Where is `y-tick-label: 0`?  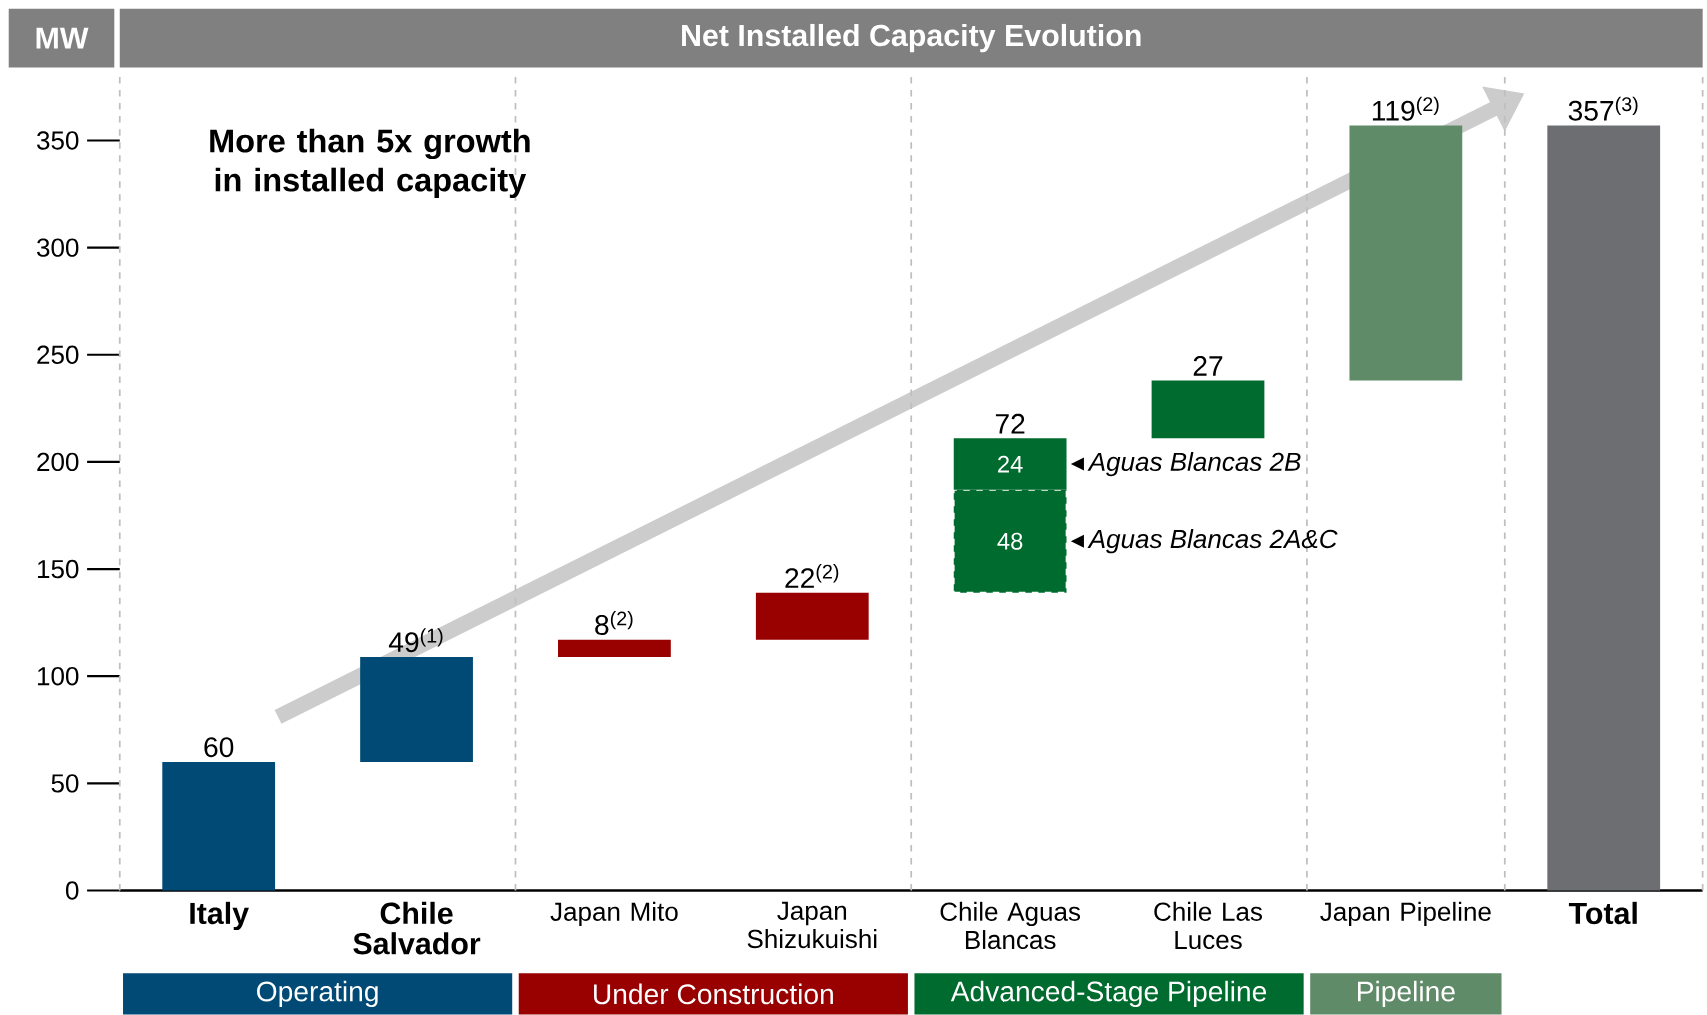 y-tick-label: 0 is located at coordinates (72, 890).